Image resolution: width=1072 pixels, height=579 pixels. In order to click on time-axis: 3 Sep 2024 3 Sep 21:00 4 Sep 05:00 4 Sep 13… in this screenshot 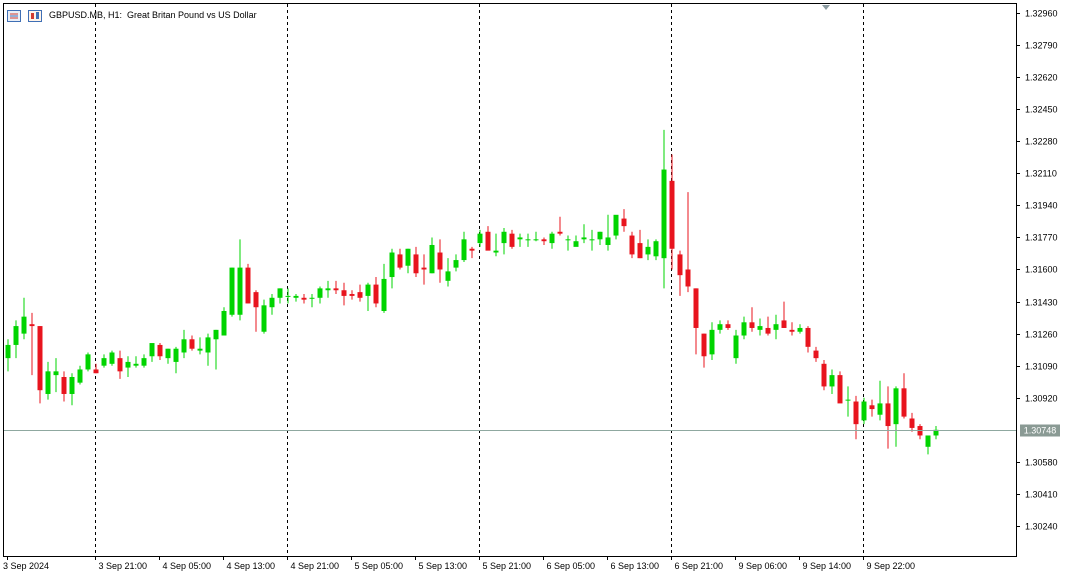, I will do `click(459, 563)`.